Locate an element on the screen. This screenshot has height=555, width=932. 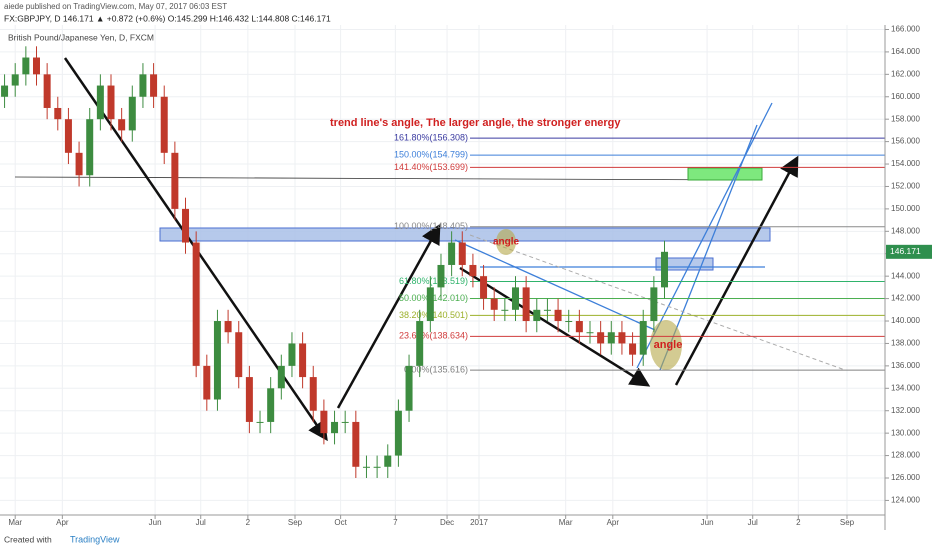
y-tick-label: 124.000 is located at coordinates (905, 500).